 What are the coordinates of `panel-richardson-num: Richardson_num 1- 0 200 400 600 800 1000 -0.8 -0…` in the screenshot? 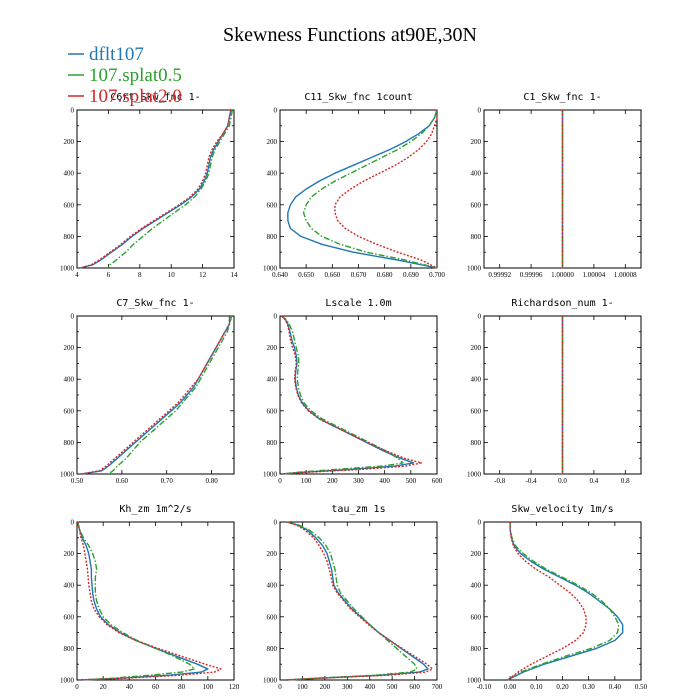 It's located at (554, 391).